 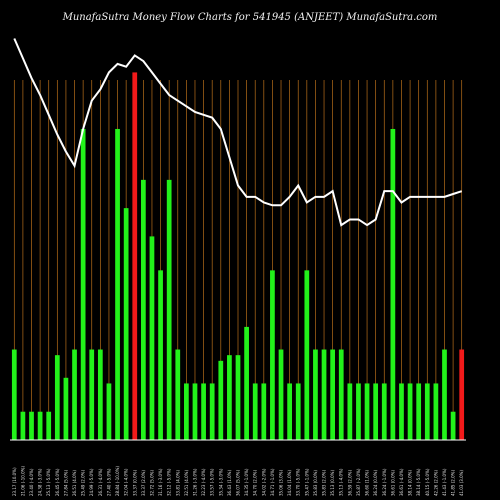 What do you see at coordinates (461, 483) in the screenshot?
I see `x-tick-label: 41.03 (3.0%)` at bounding box center [461, 483].